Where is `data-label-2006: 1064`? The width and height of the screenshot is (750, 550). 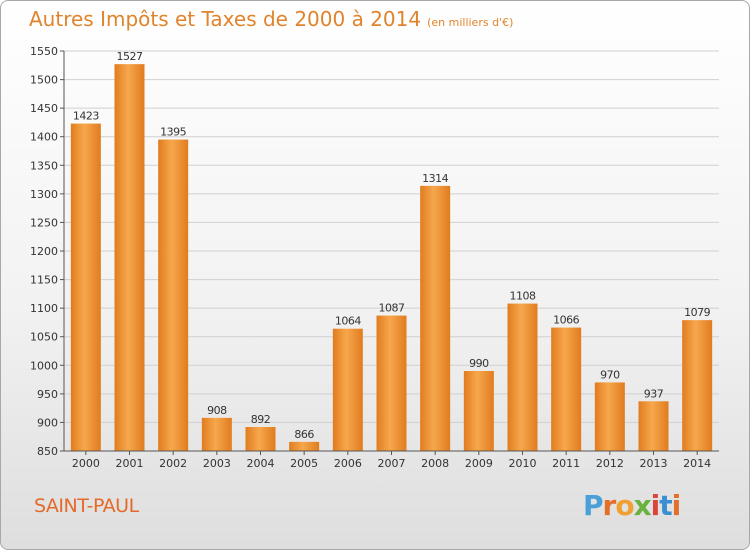 data-label-2006: 1064 is located at coordinates (348, 321).